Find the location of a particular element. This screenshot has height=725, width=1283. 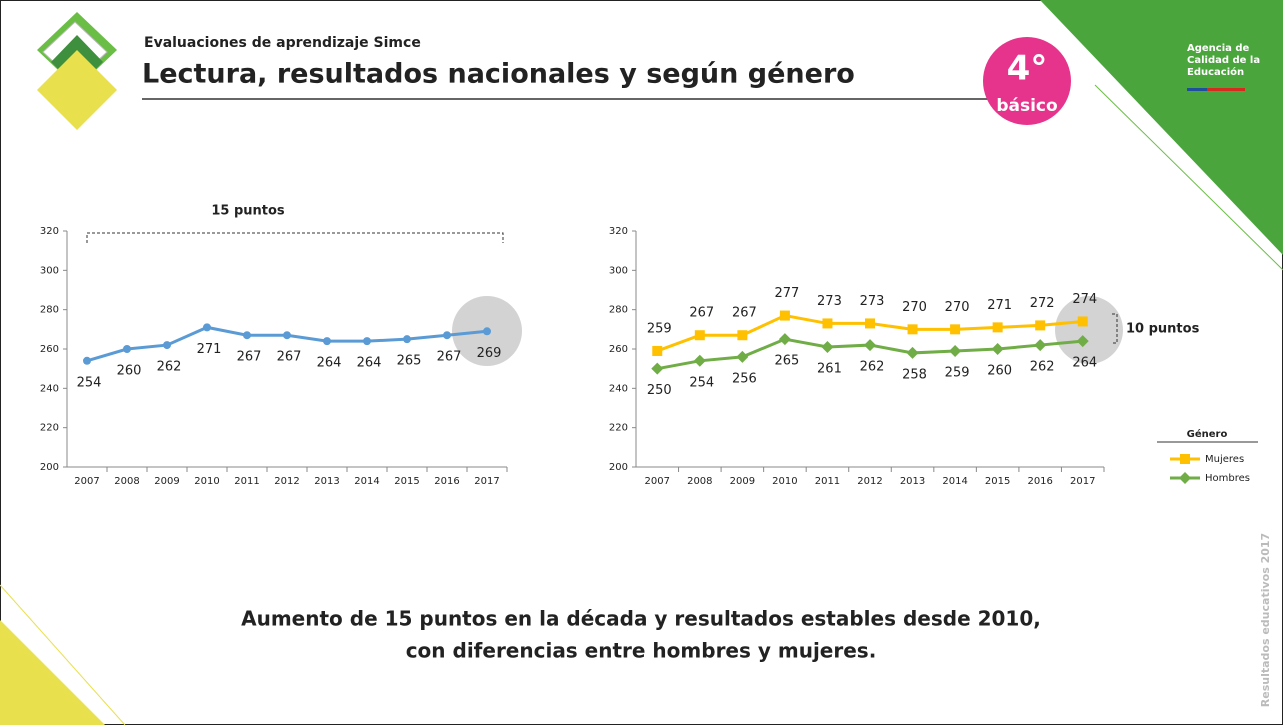

conclusion: con diferencias entre hombres y mujeres. is located at coordinates (641, 651).